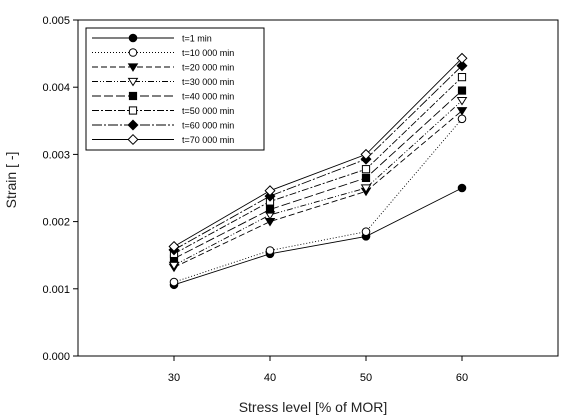  What do you see at coordinates (56, 155) in the screenshot?
I see `y-tick-label: 0.003` at bounding box center [56, 155].